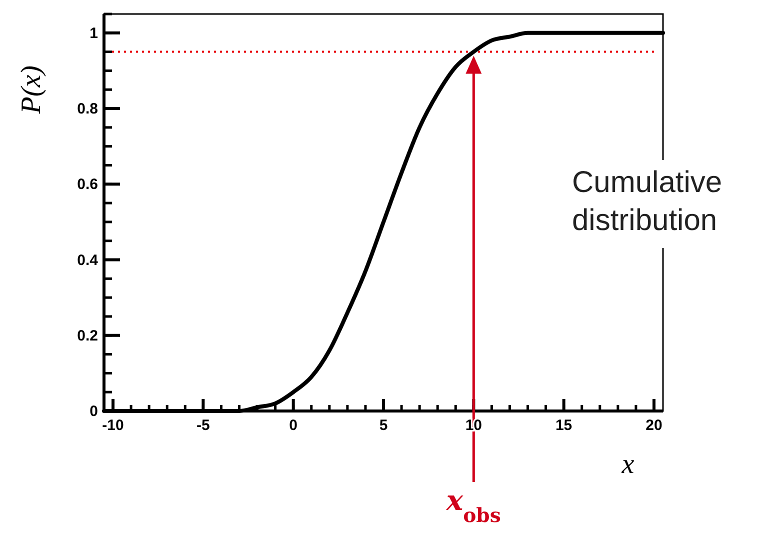  I want to click on x-tick-label: 15, so click(563, 425).